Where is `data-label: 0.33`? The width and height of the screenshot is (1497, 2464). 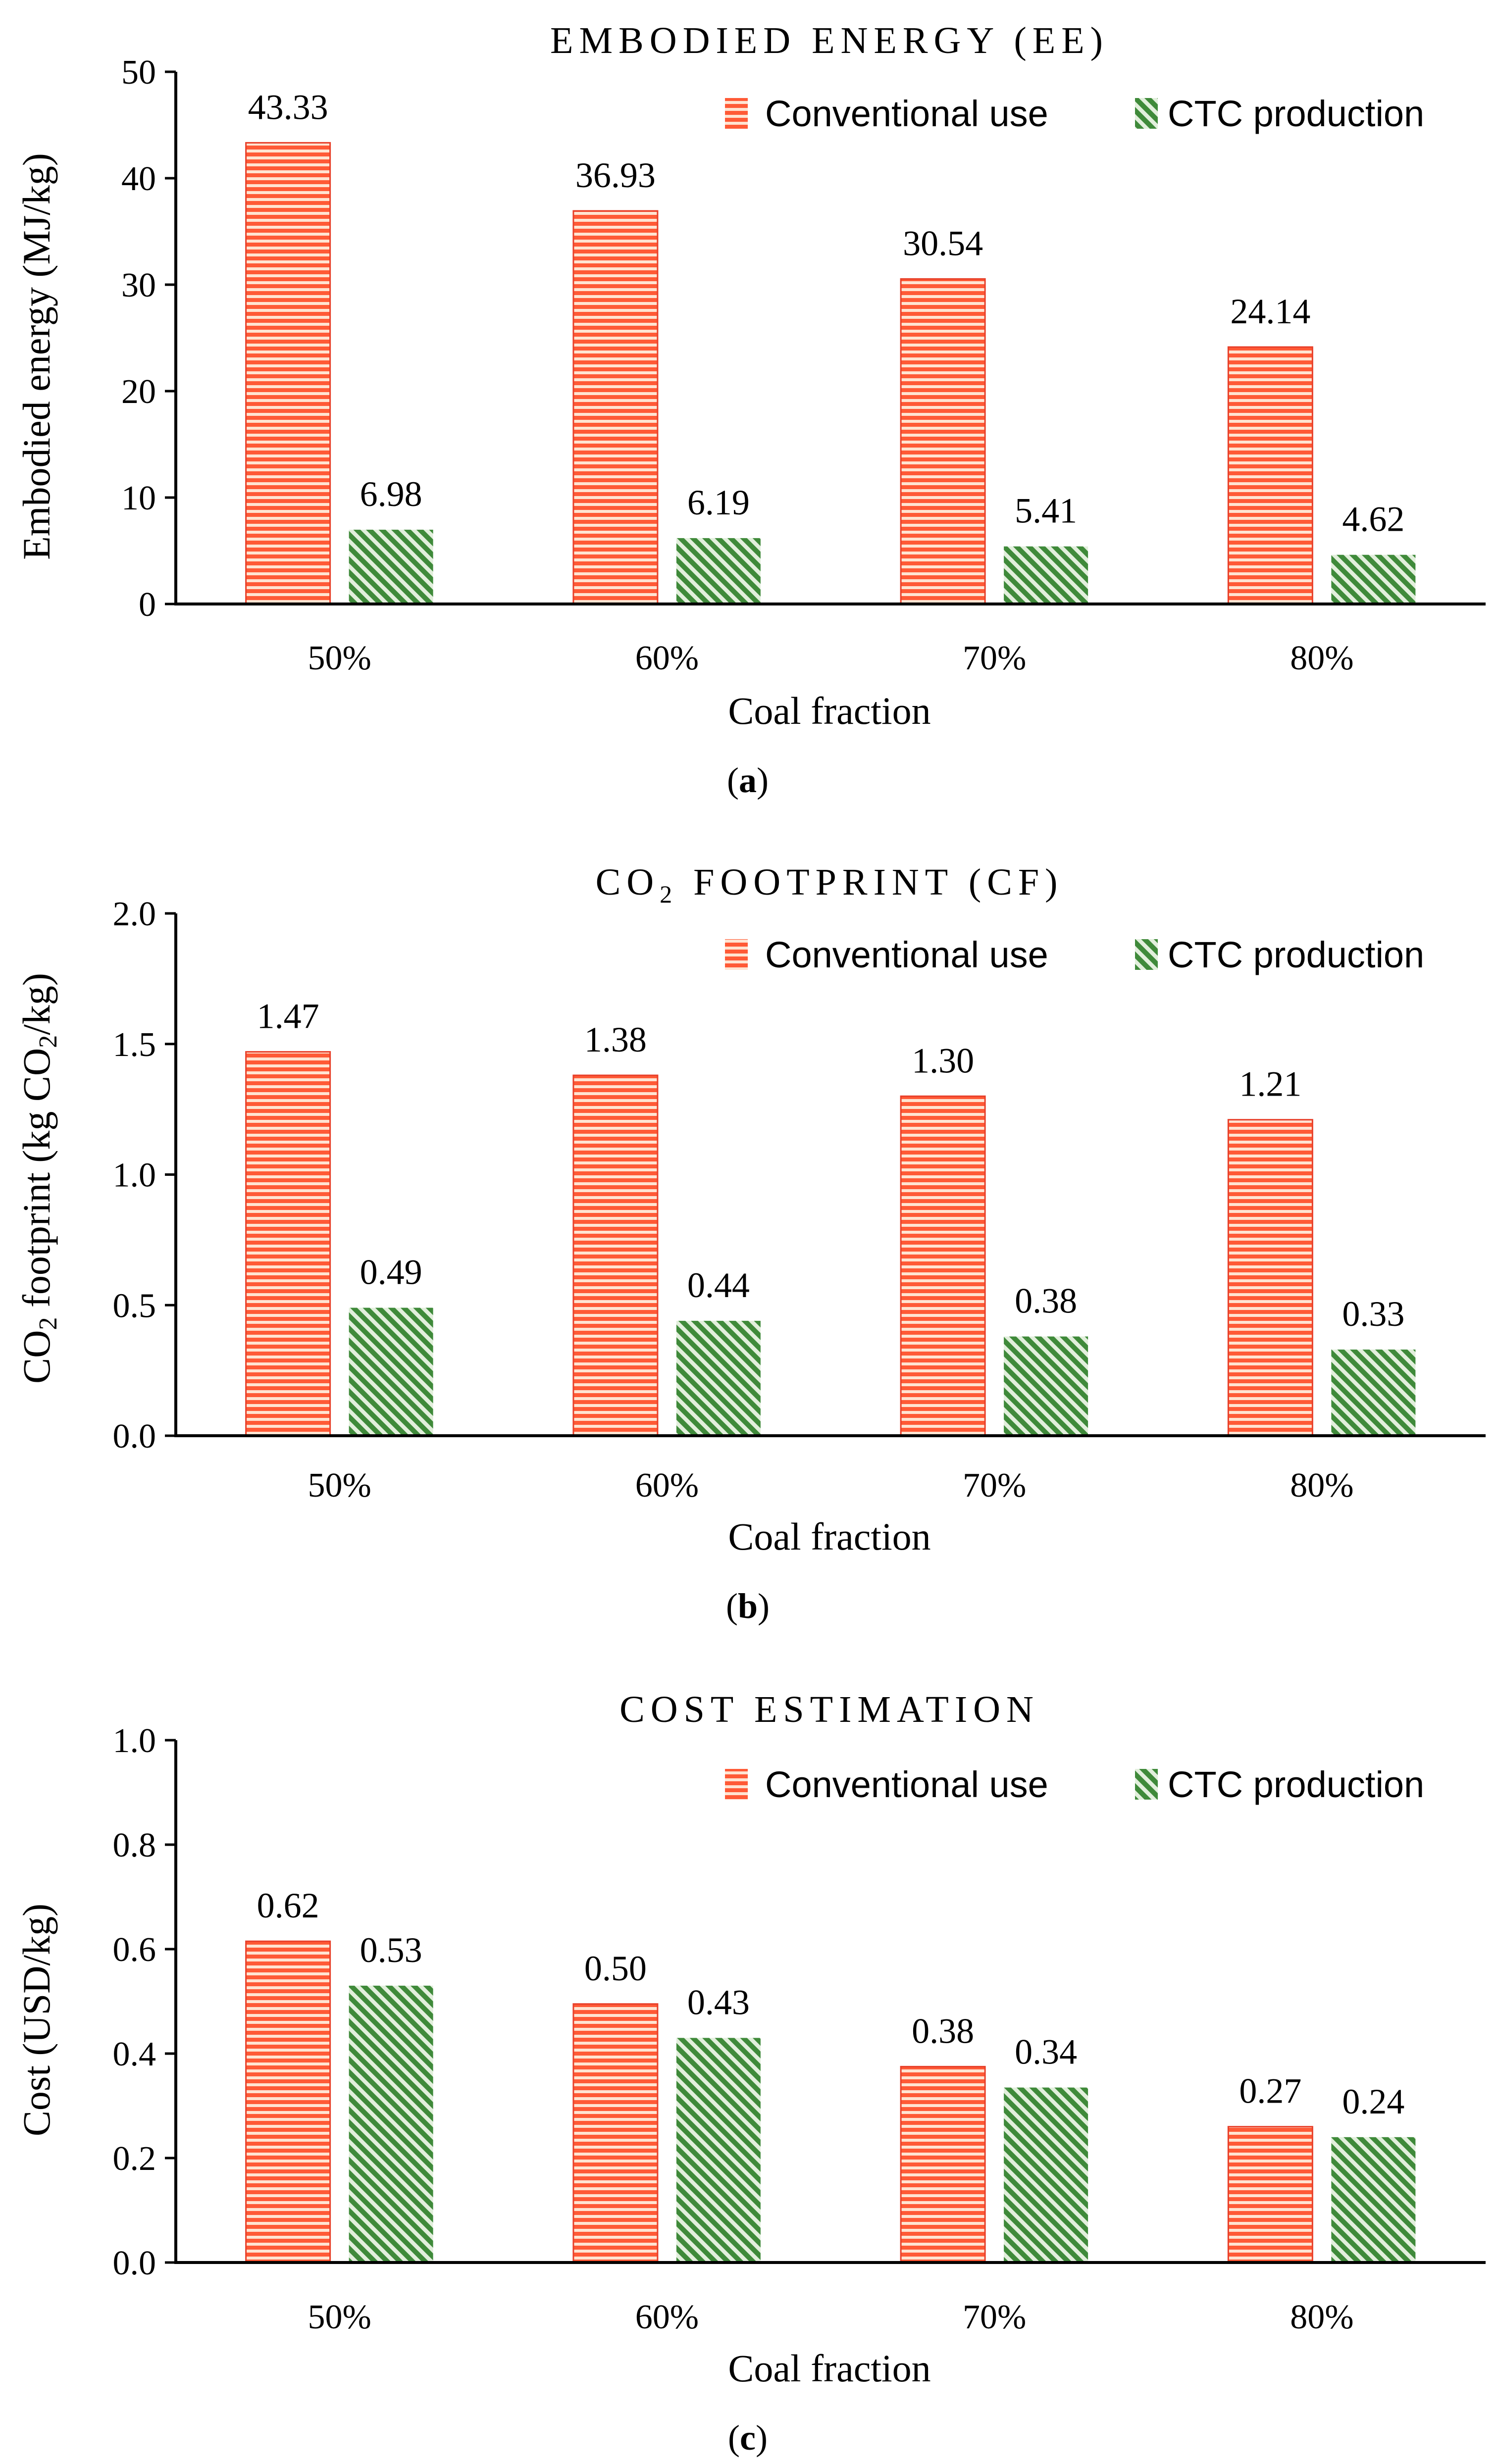
data-label: 0.33 is located at coordinates (1373, 1314).